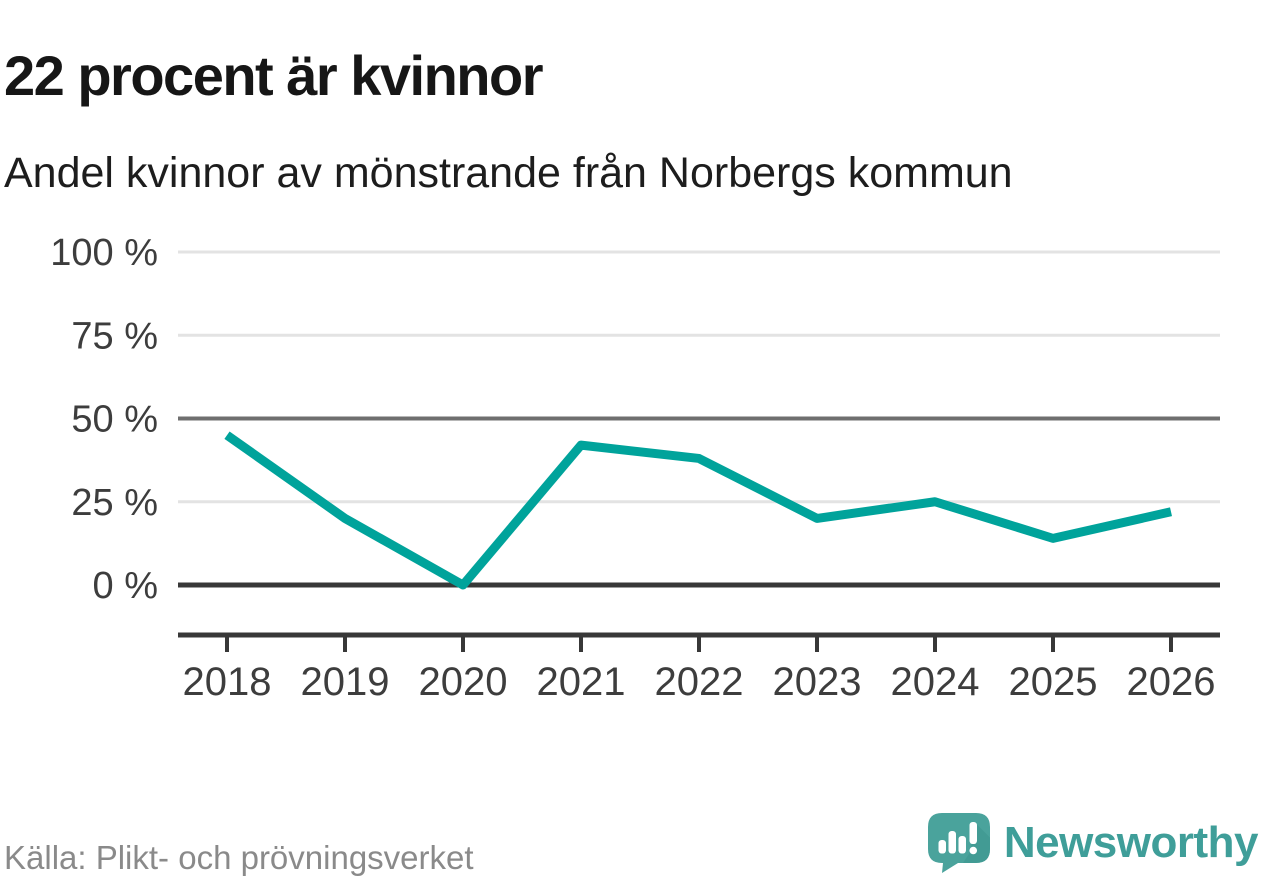 The width and height of the screenshot is (1262, 879). Describe the element at coordinates (973, 833) in the screenshot. I see `logo-exclamation-bar` at that location.